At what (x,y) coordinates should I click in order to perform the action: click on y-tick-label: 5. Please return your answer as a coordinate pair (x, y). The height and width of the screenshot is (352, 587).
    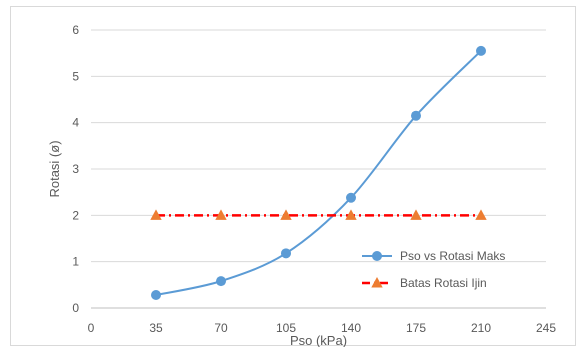
    Looking at the image, I should click on (75, 76).